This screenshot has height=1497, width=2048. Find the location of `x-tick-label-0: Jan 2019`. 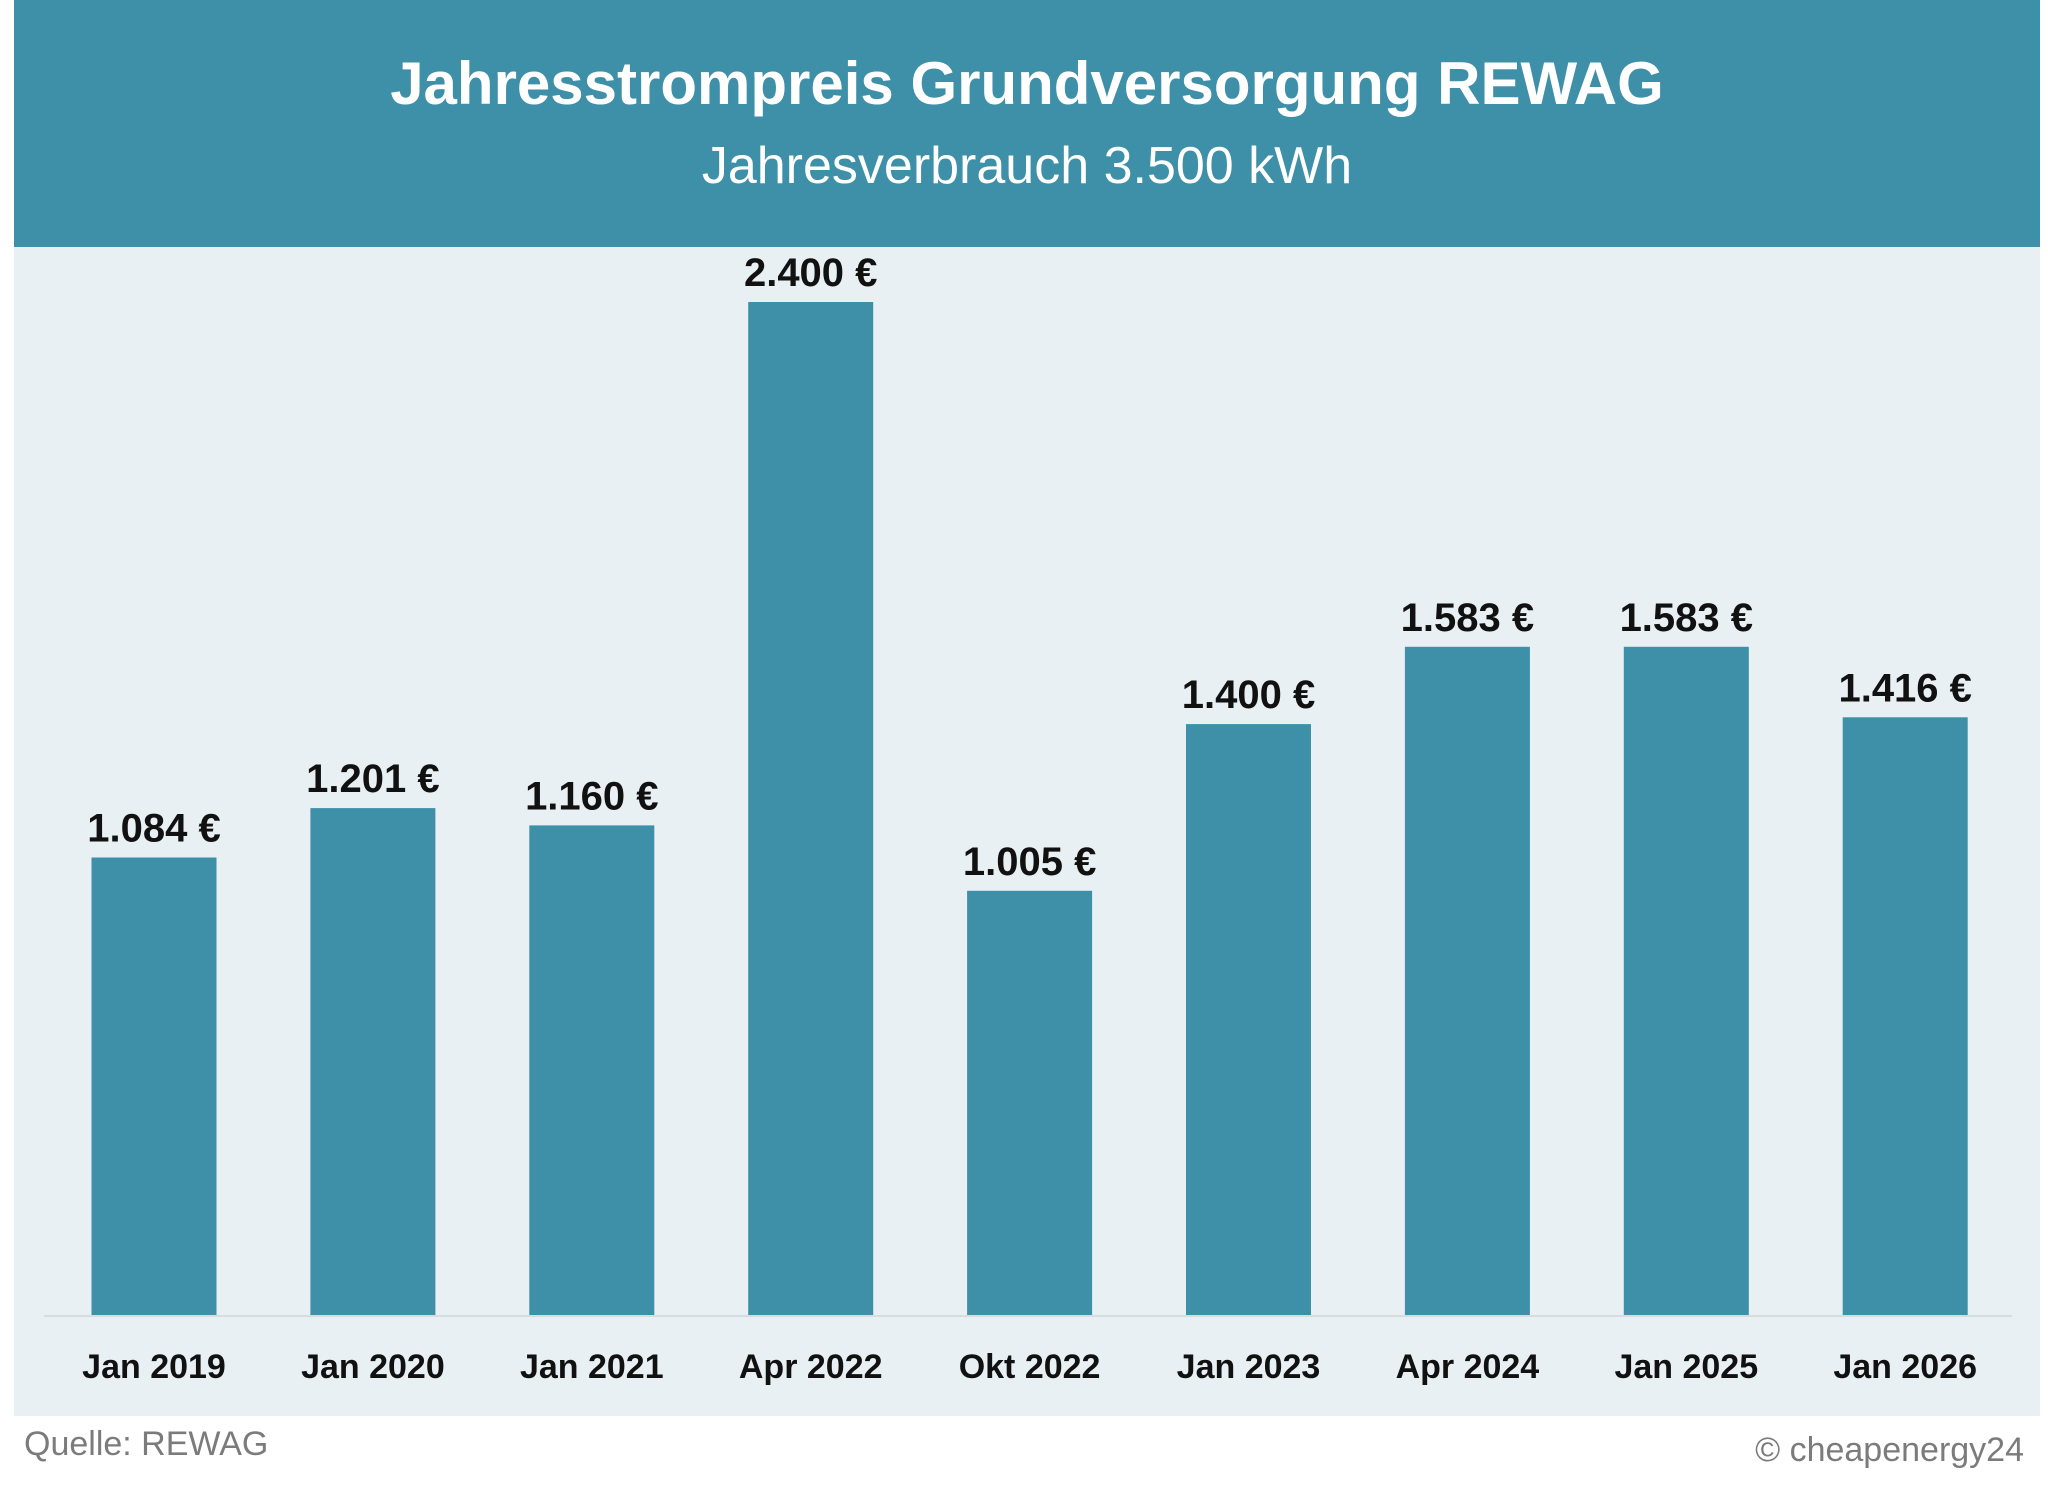

x-tick-label-0: Jan 2019 is located at coordinates (154, 1367).